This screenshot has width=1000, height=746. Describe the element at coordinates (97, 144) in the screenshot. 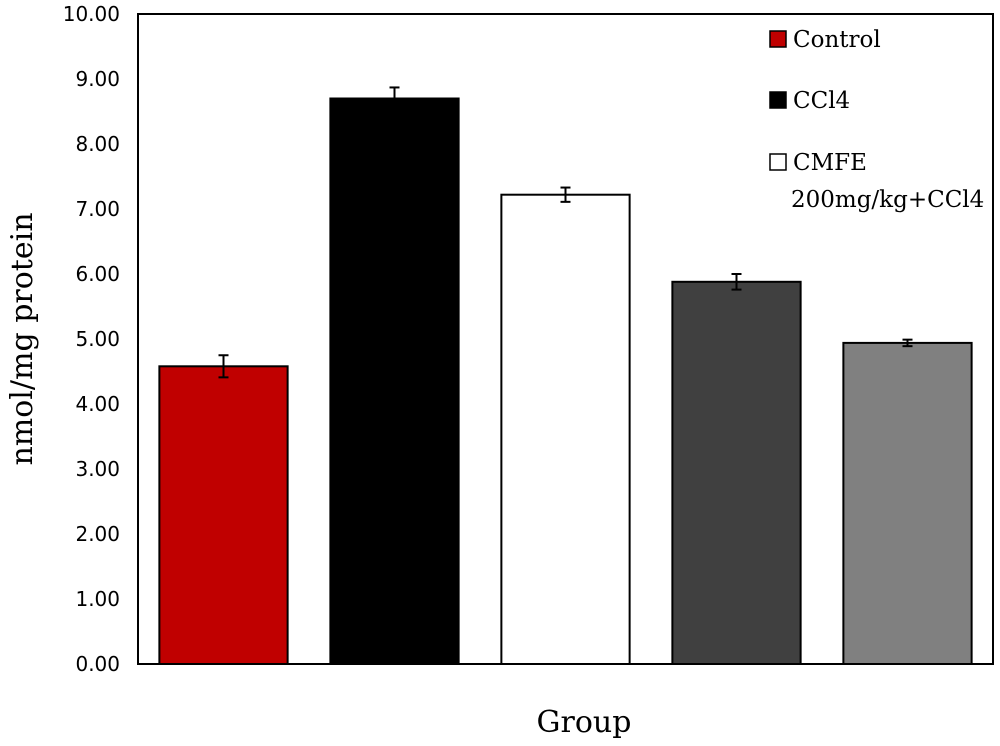

I see `y-tick-label: 8.00` at that location.